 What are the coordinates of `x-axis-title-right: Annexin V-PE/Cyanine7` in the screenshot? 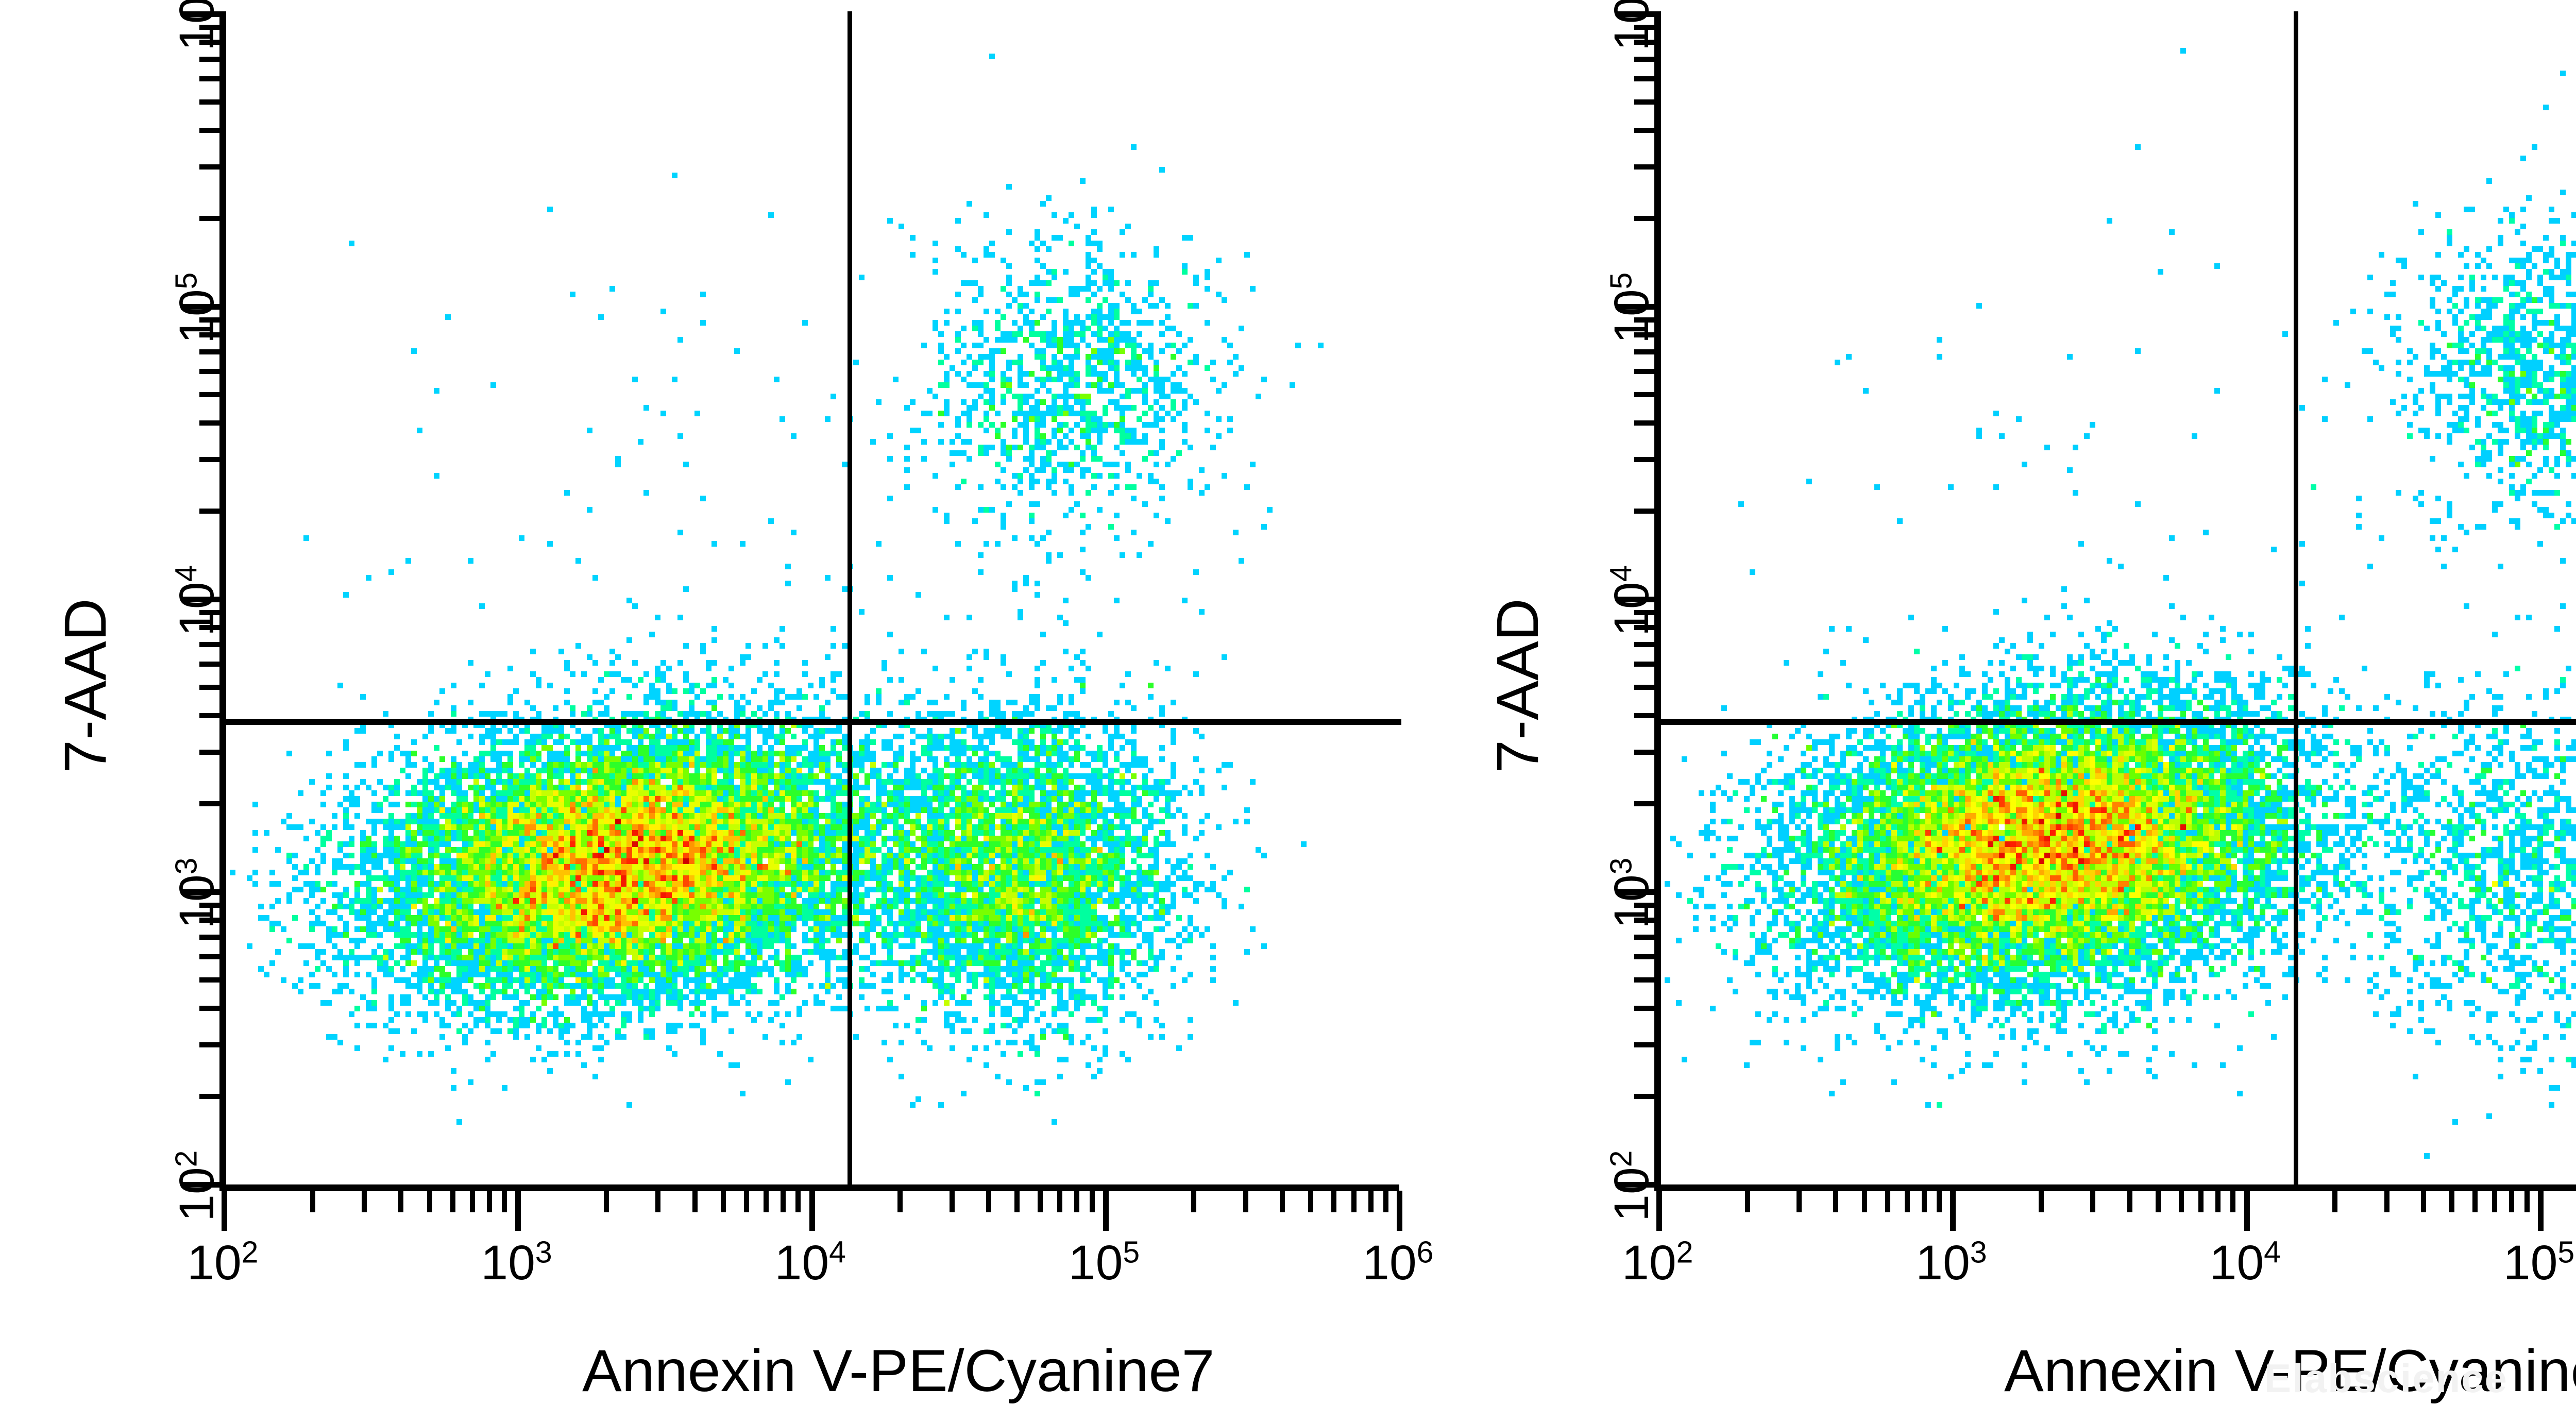 It's located at (2290, 1371).